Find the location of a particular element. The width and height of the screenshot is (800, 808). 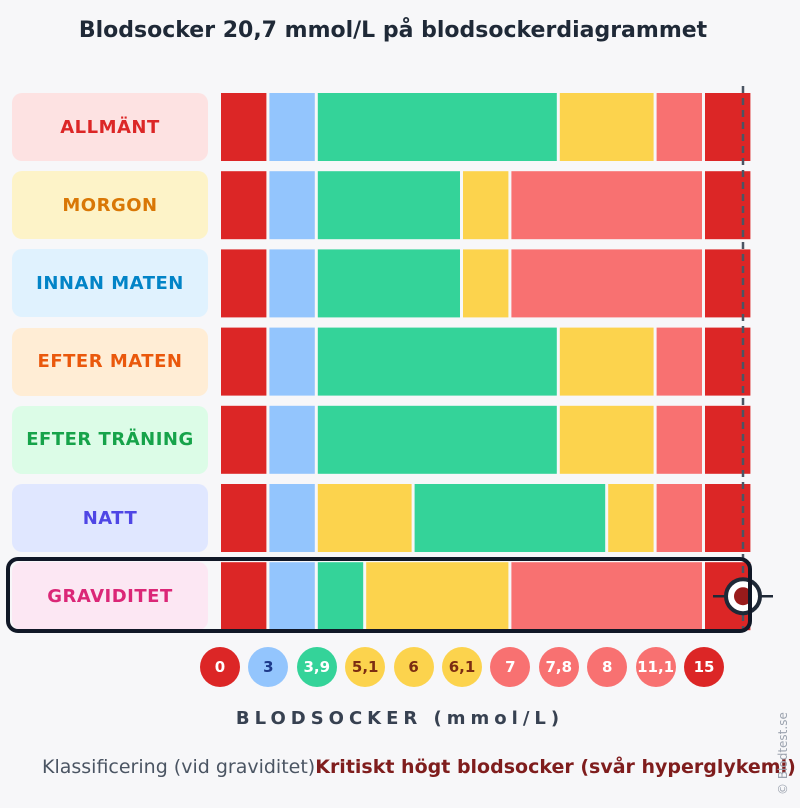

row-label: EFTER TRÄNING is located at coordinates (110, 439).